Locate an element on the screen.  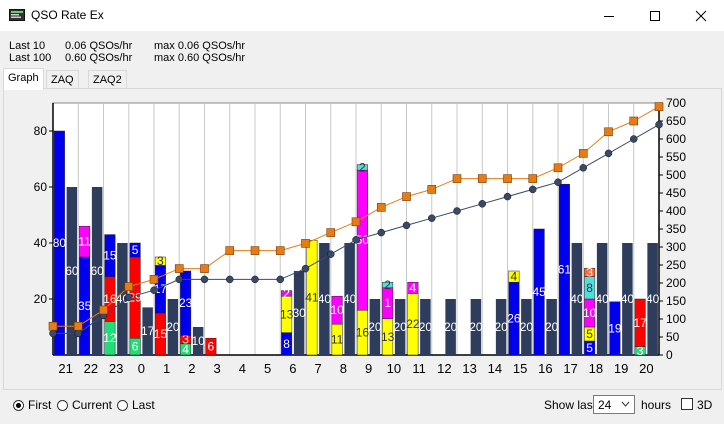
bar-segment-label: 23 is located at coordinates (186, 303).